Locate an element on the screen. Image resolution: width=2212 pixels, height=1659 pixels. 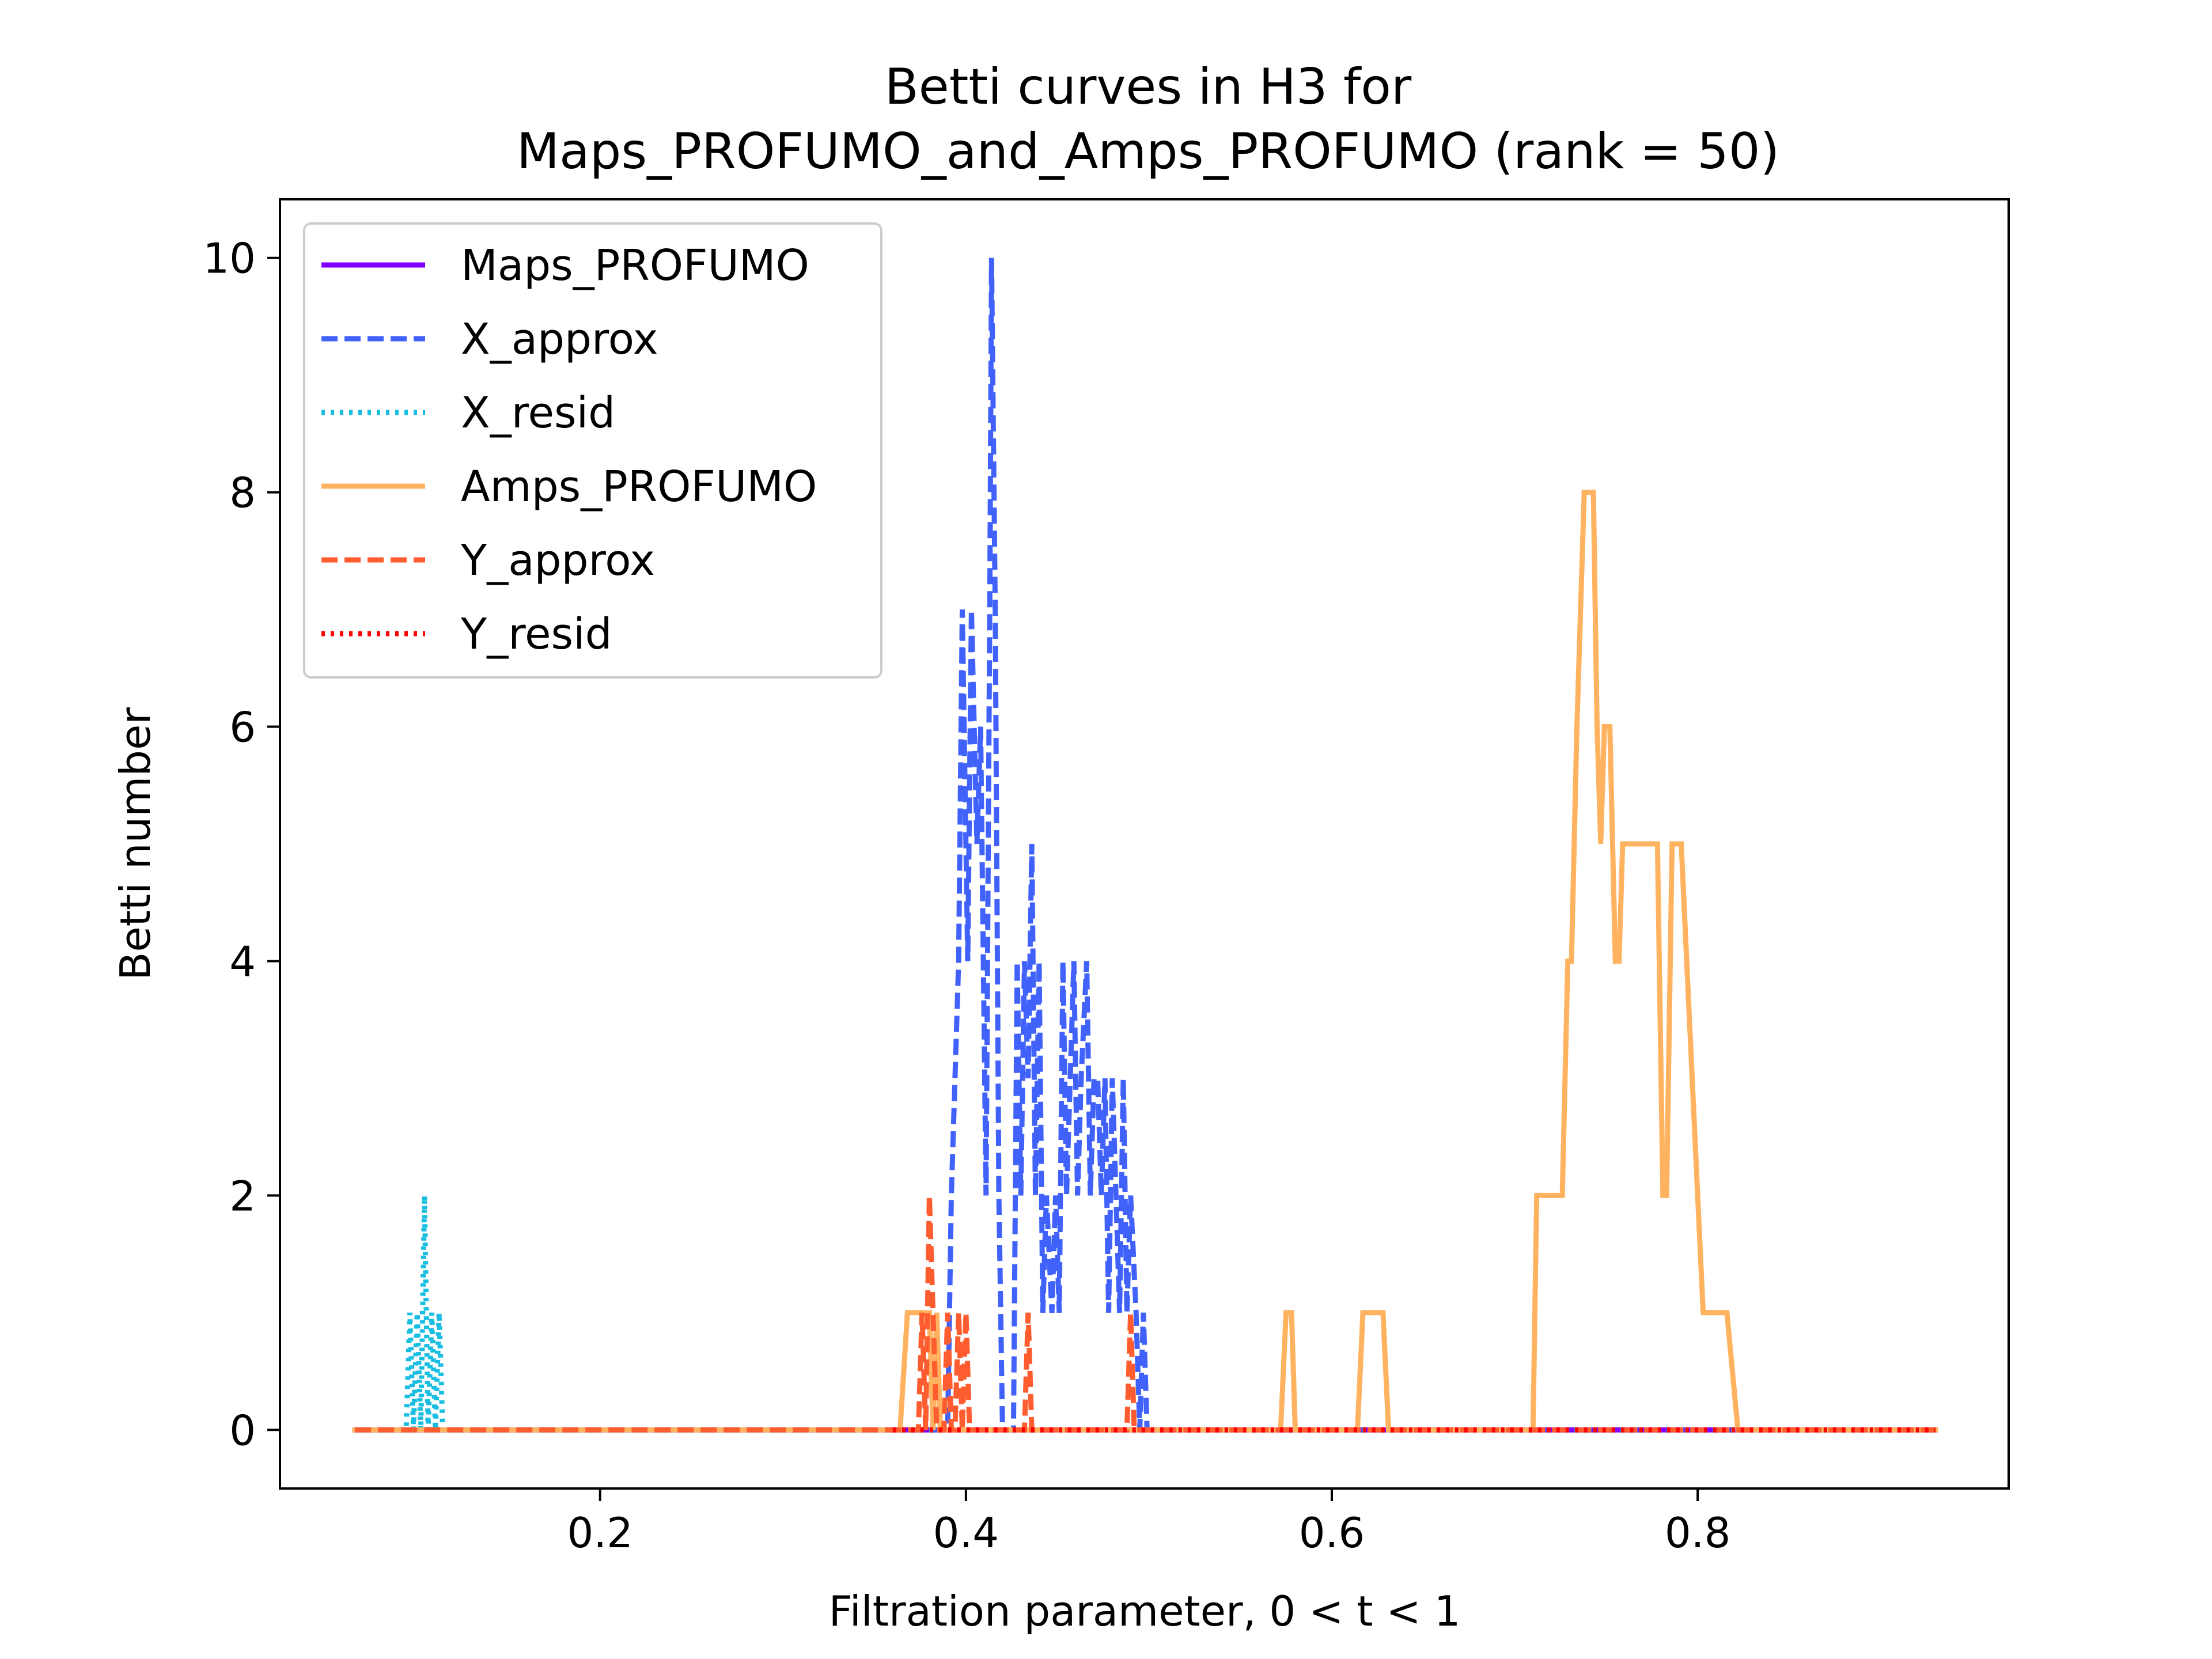
y-tick-label: 10 is located at coordinates (229, 258).